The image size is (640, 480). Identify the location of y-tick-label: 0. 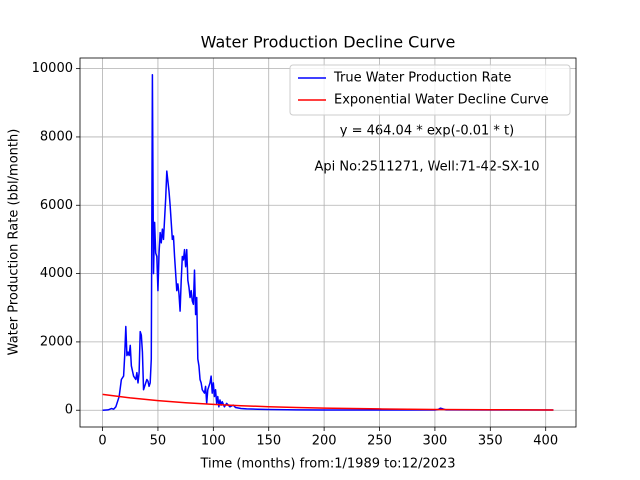
(69, 410).